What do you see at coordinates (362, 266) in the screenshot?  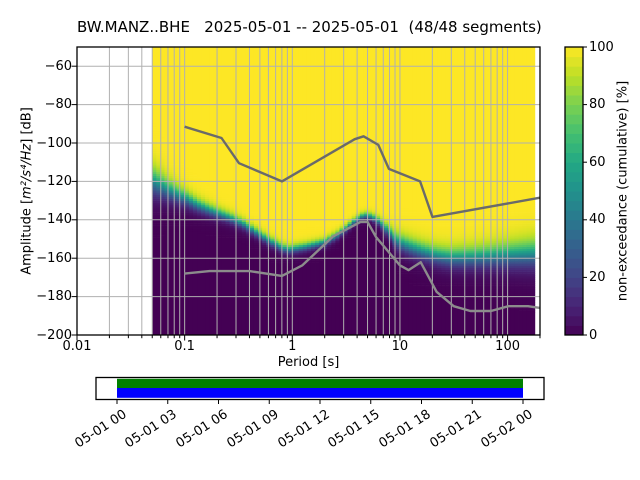 I see `nlnm-line` at bounding box center [362, 266].